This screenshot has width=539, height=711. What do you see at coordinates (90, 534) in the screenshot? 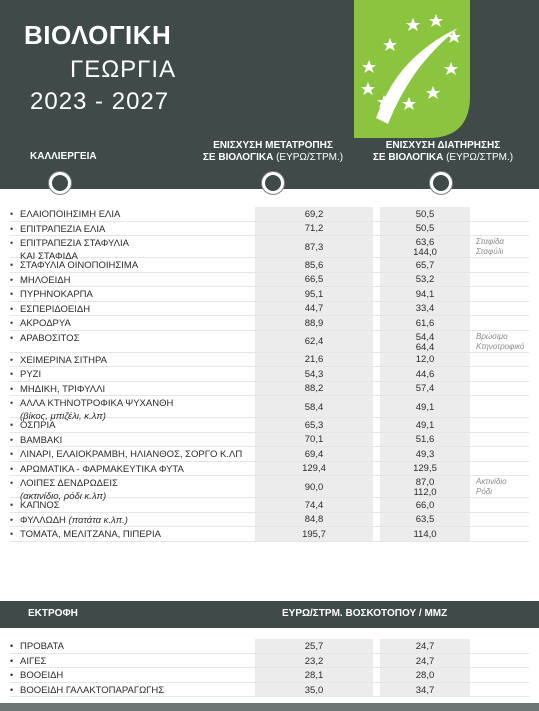
I see `crop-name-text: ΤΟΜΑΤΑ, ΜΕΛΙΤΖΑΝΑ, ΠΙΠΕΡΙΑ` at bounding box center [90, 534].